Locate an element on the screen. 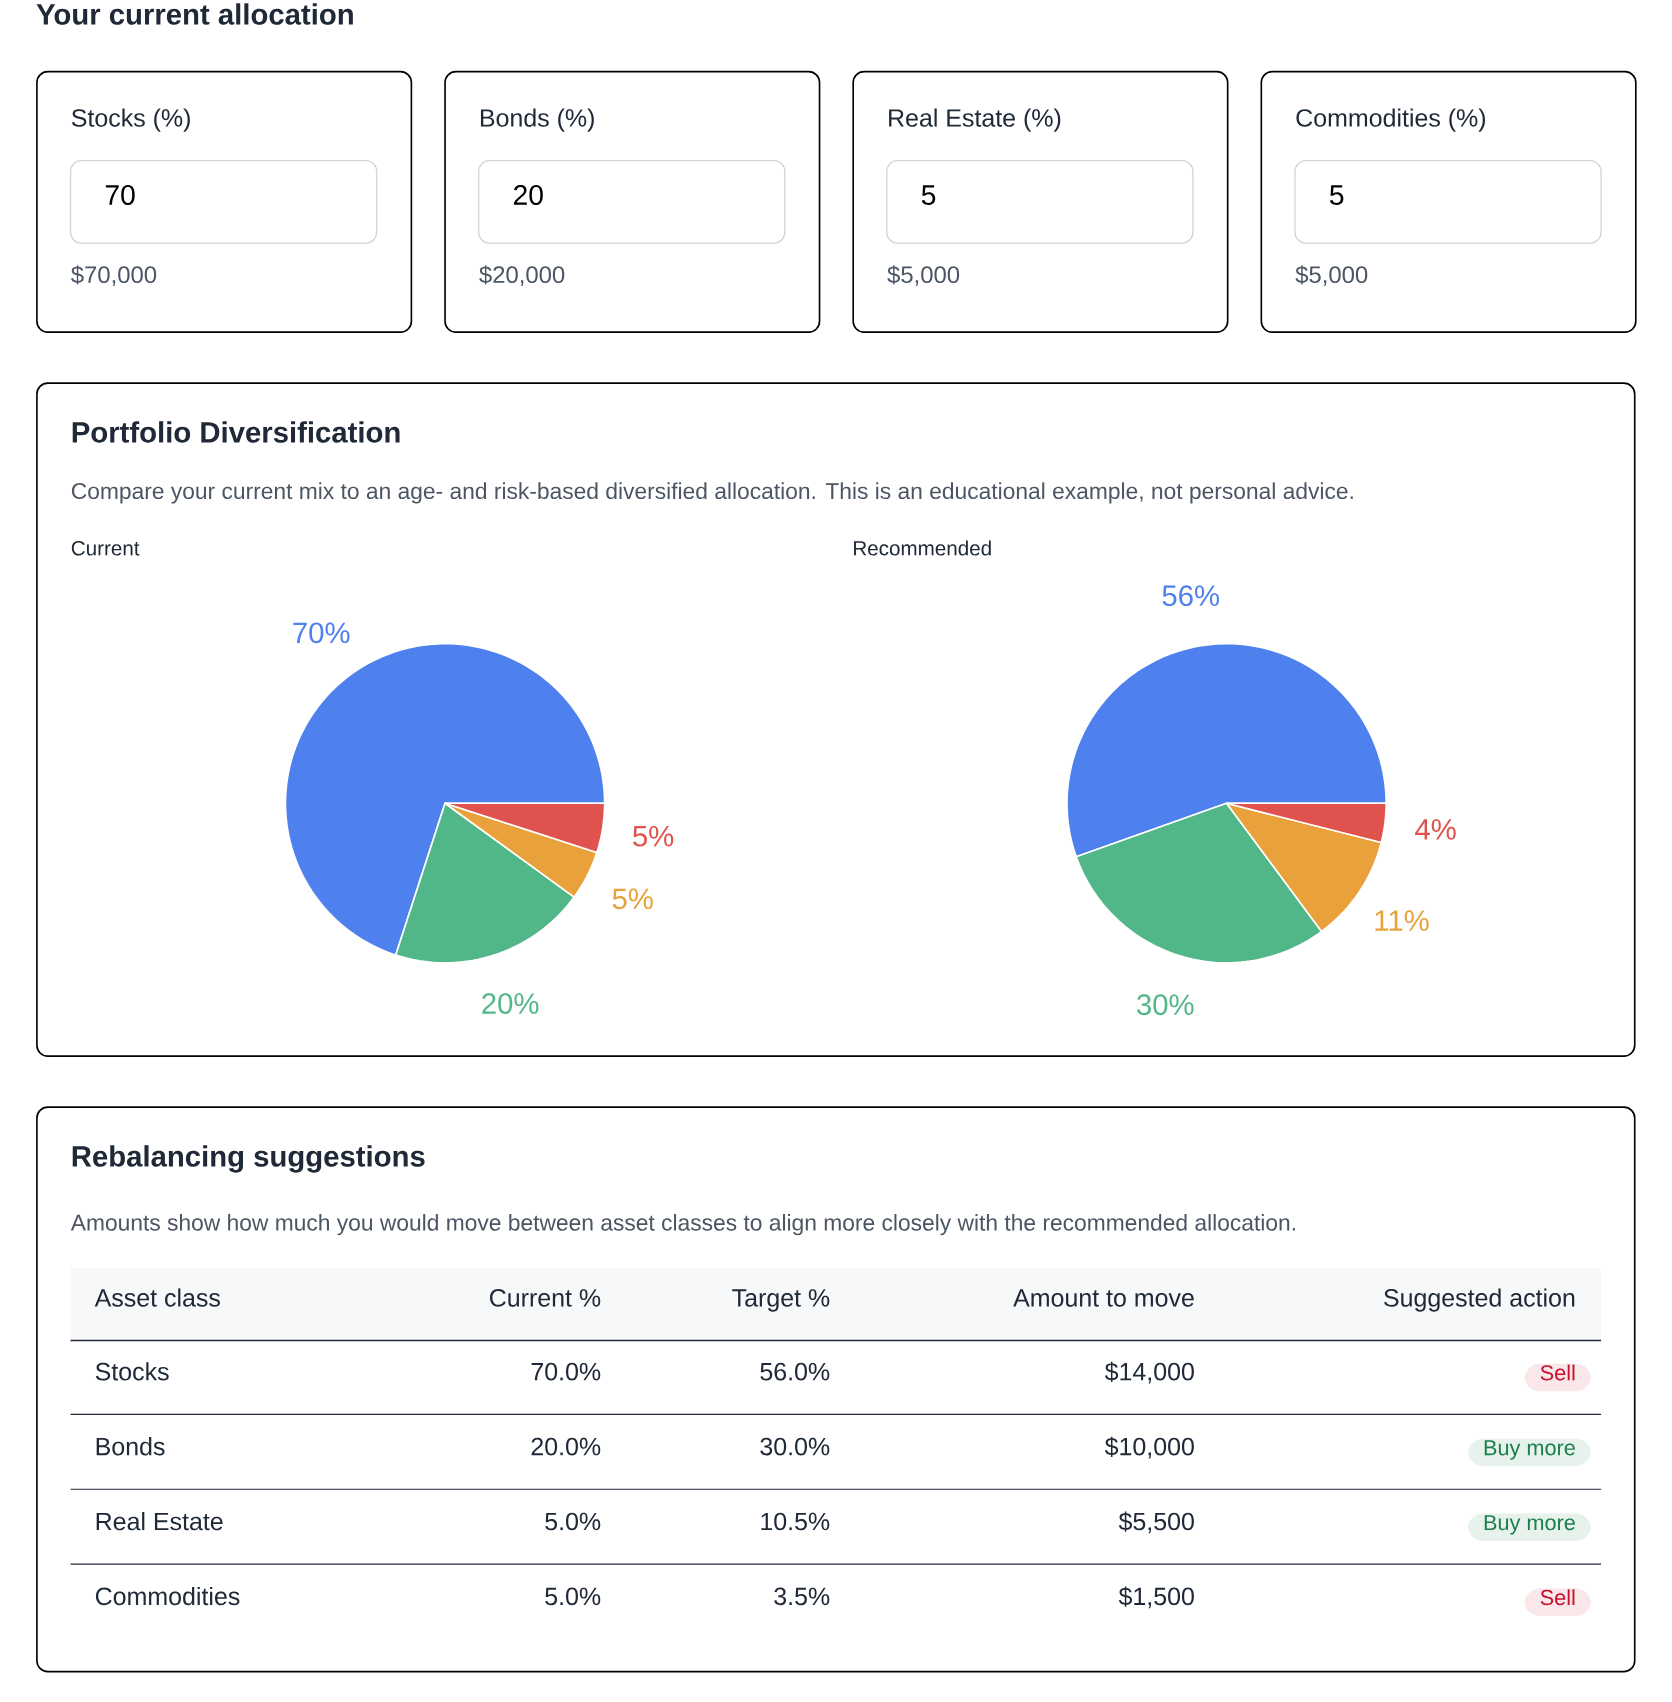  data-label: 20% is located at coordinates (510, 1003).